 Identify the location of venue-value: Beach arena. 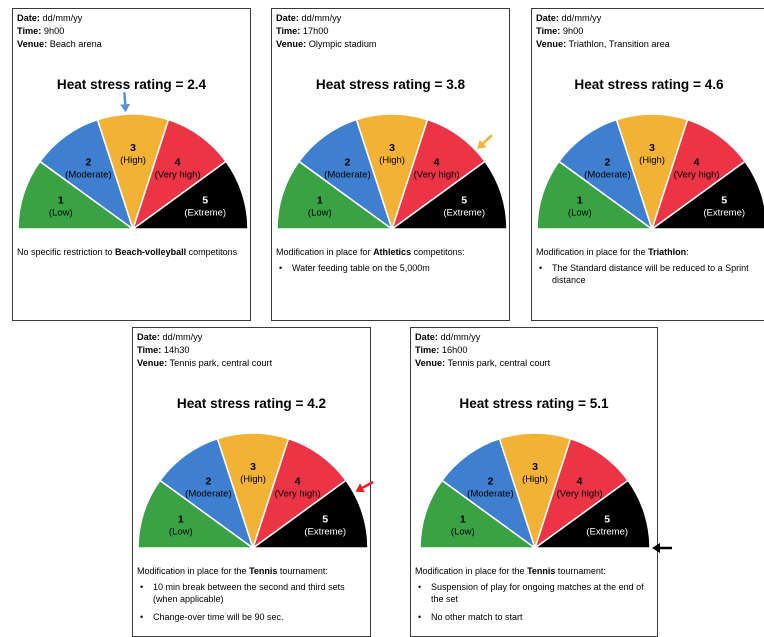
(75, 44).